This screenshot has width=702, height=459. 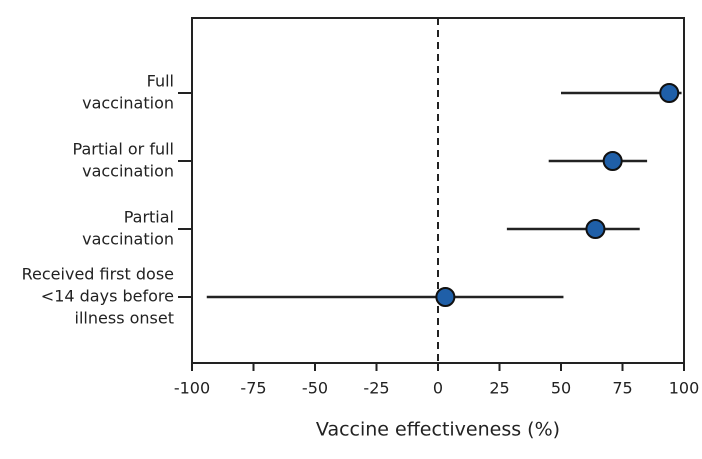 What do you see at coordinates (561, 388) in the screenshot?
I see `x-tick-label: 50` at bounding box center [561, 388].